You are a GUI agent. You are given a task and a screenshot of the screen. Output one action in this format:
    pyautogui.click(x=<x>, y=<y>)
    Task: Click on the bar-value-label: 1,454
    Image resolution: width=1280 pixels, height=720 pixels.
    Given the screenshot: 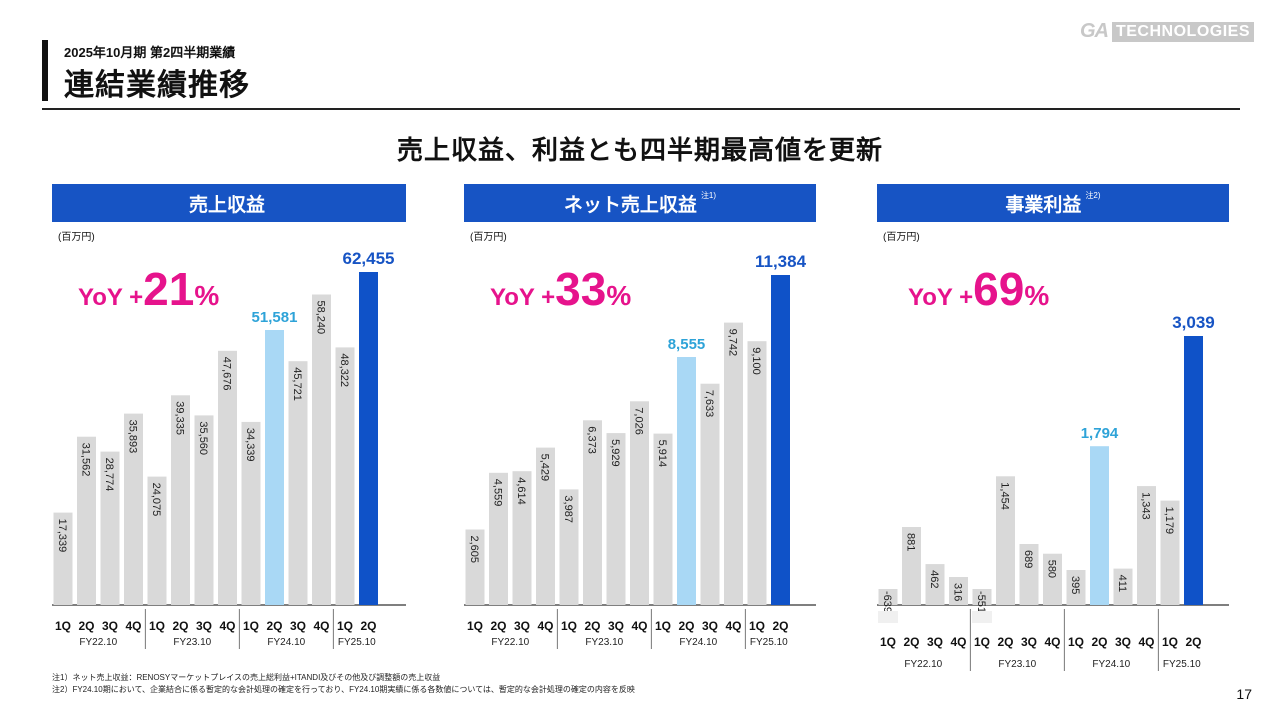 What is the action you would take?
    pyautogui.click(x=1005, y=496)
    